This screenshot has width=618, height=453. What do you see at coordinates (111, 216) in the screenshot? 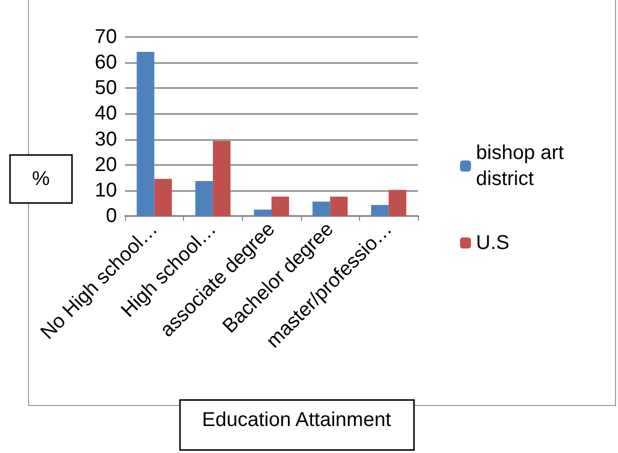
I see `y-tick-label: 0` at bounding box center [111, 216].